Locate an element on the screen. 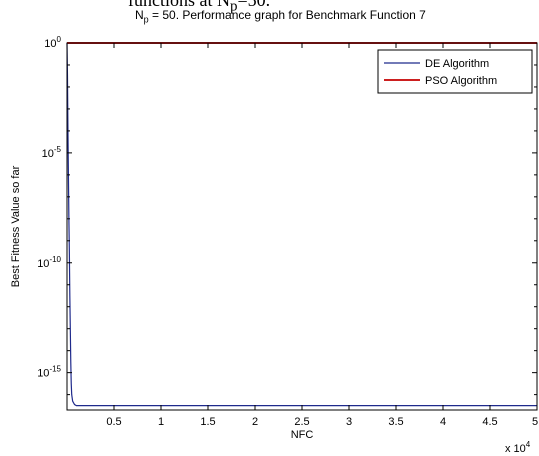 Image resolution: width=539 pixels, height=456 pixels. legend-box is located at coordinates (455, 71).